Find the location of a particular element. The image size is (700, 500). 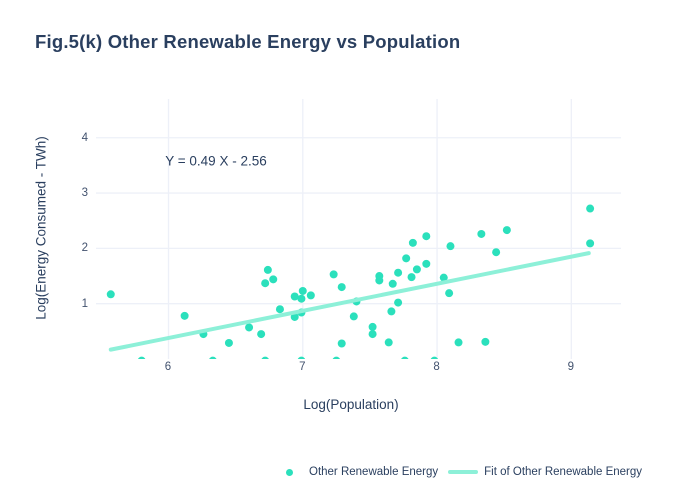

y-tick-label: 1 is located at coordinates (84, 303).